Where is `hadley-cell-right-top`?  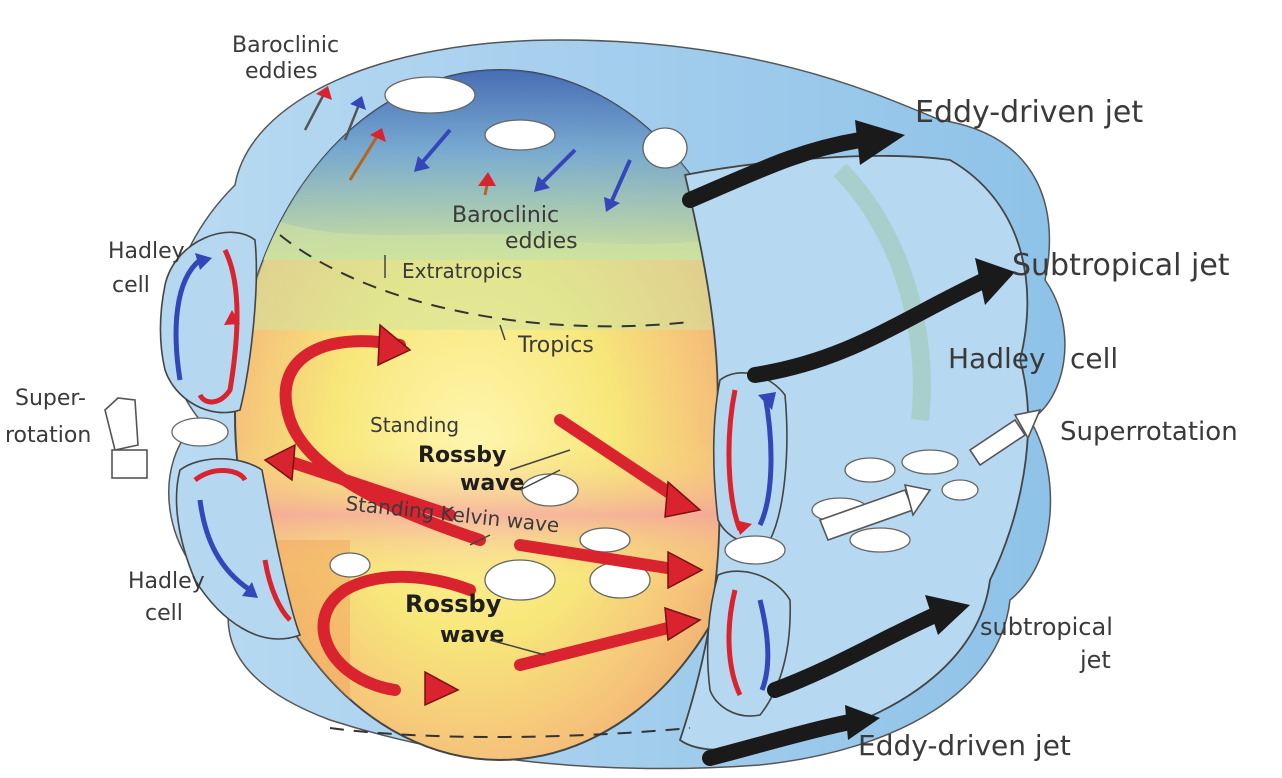
hadley-cell-right-top is located at coordinates (750, 458).